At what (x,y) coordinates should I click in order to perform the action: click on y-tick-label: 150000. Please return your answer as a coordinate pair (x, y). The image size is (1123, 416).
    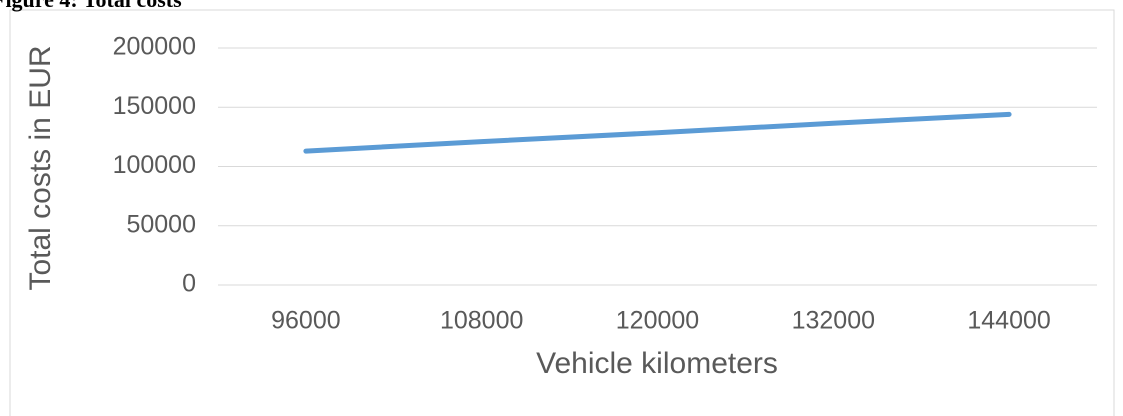
    Looking at the image, I should click on (154, 106).